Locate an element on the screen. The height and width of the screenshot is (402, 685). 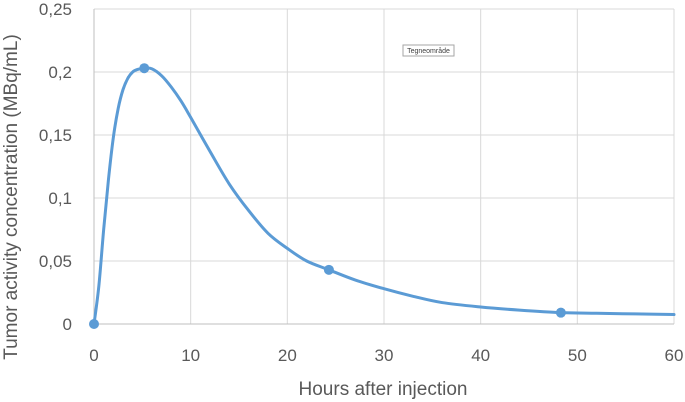
y-tick-label: 0 is located at coordinates (67, 324).